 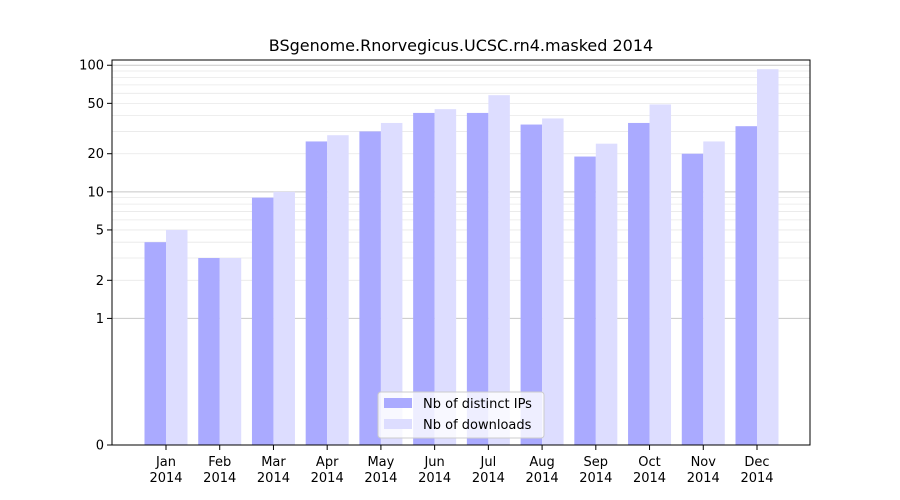 What do you see at coordinates (596, 462) in the screenshot?
I see `x-tick-label-month: Sep` at bounding box center [596, 462].